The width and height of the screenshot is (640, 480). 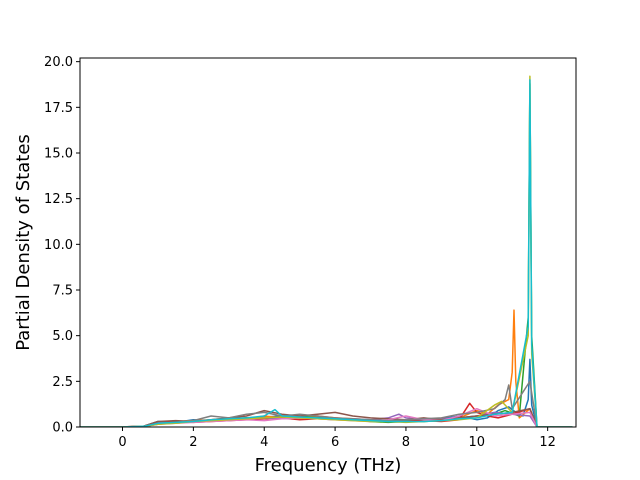 I want to click on y-axis: 0.0 2.5 5.0 7.5 10.0 12.5 15.0 17.5 20.0, so click(x=62, y=245).